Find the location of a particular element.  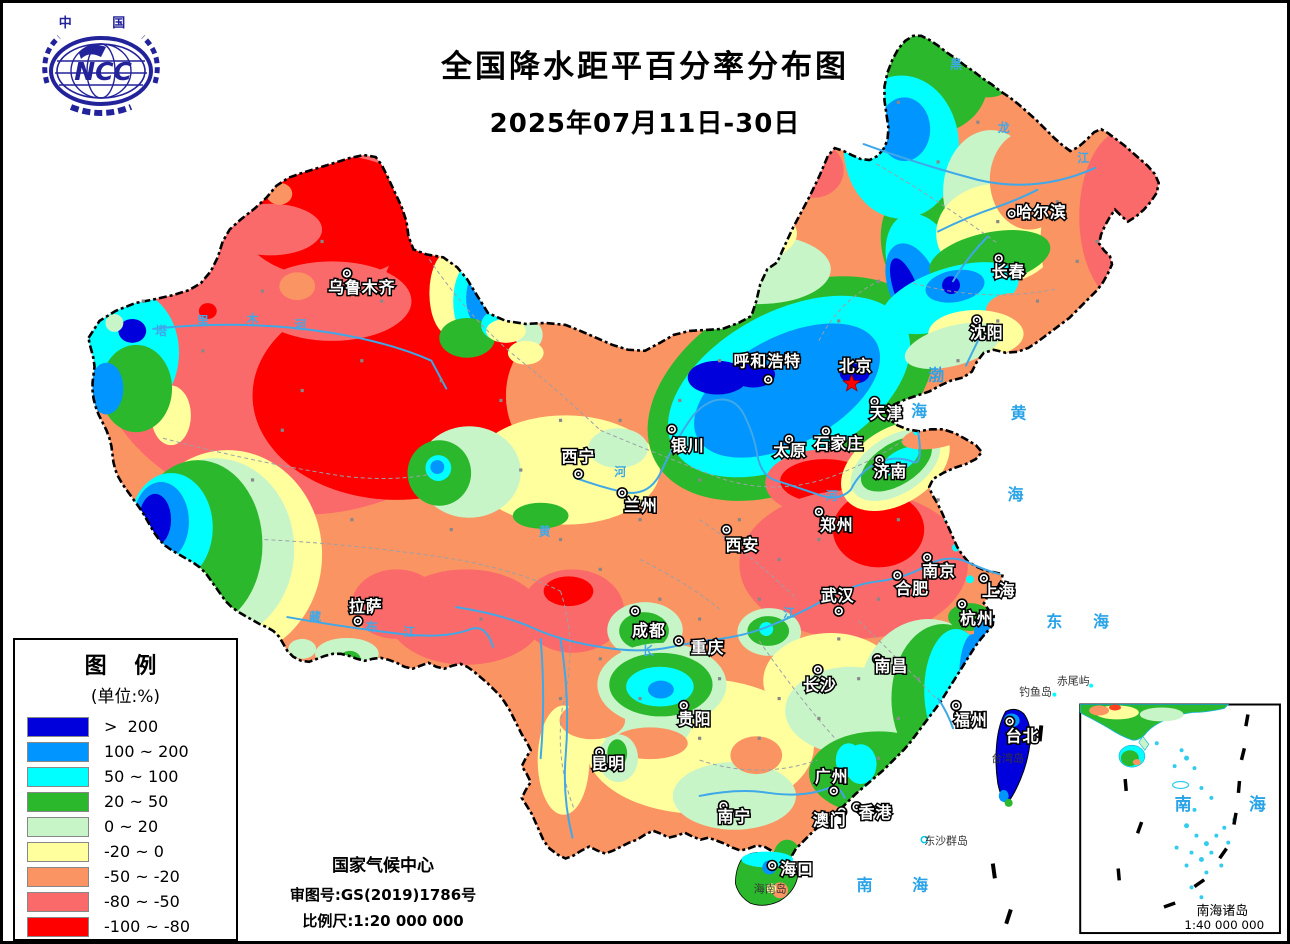

river-label: 江 is located at coordinates (1083, 158).